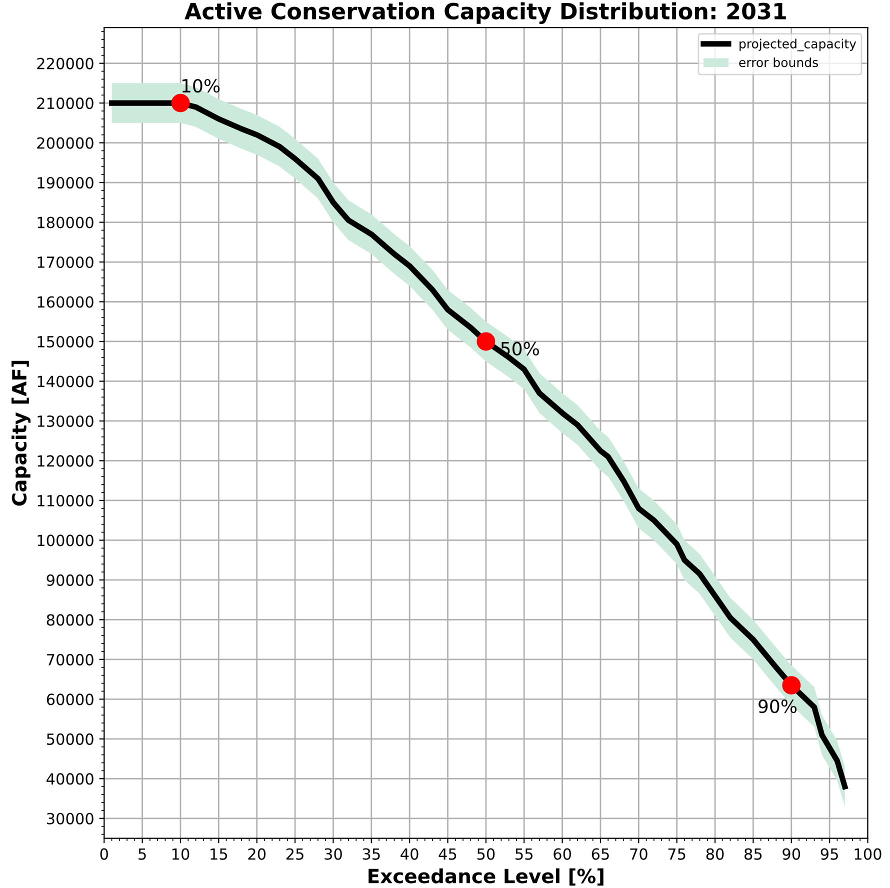 Image resolution: width=890 pixels, height=888 pixels. What do you see at coordinates (524, 854) in the screenshot?
I see `x-tick-label: 55` at bounding box center [524, 854].